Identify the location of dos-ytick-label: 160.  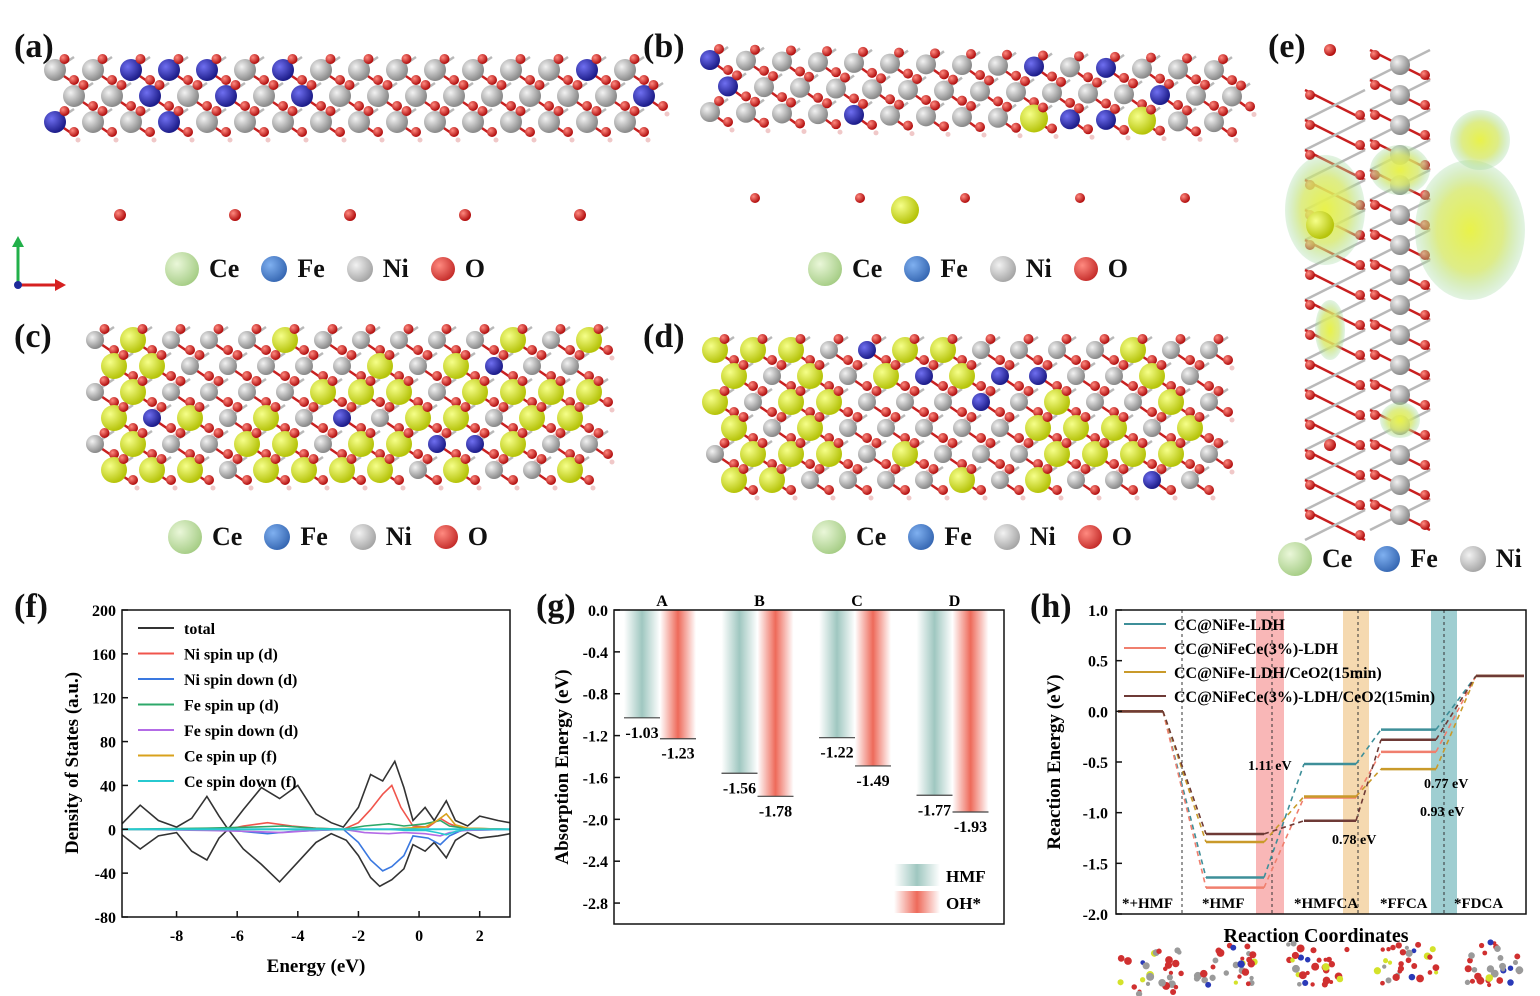
(104, 655).